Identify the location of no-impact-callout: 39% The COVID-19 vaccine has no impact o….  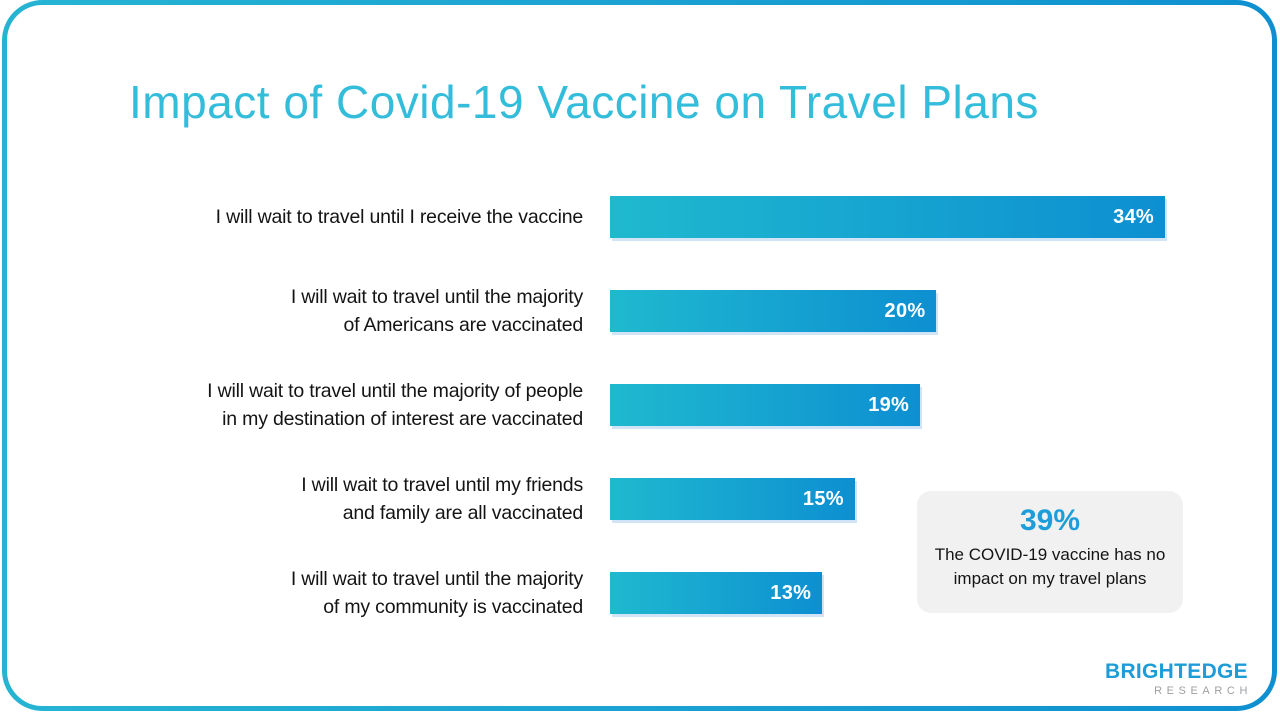
(1050, 552).